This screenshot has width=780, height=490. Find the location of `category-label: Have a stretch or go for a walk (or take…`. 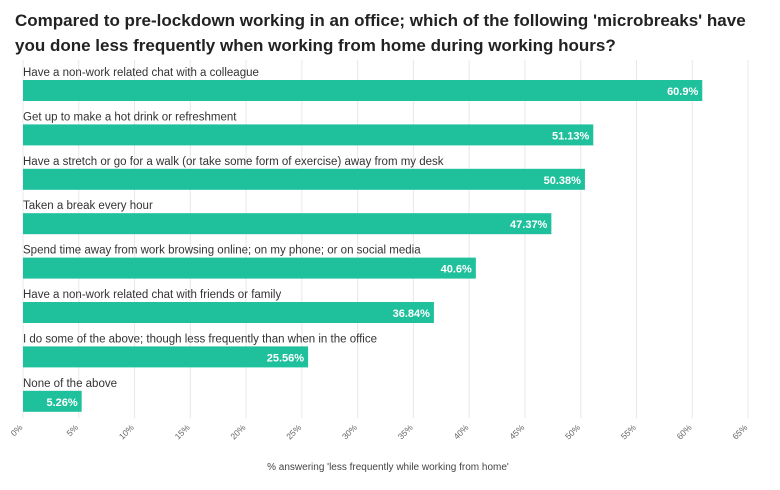

category-label: Have a stretch or go for a walk (or take… is located at coordinates (233, 162).